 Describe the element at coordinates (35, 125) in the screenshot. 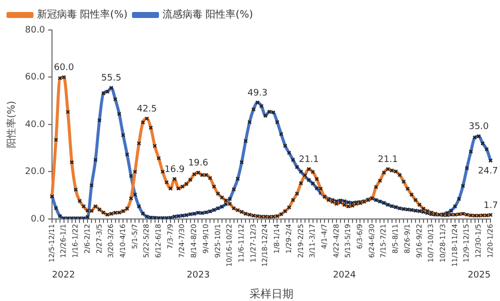

I see `y-tick-label: 40.0` at that location.